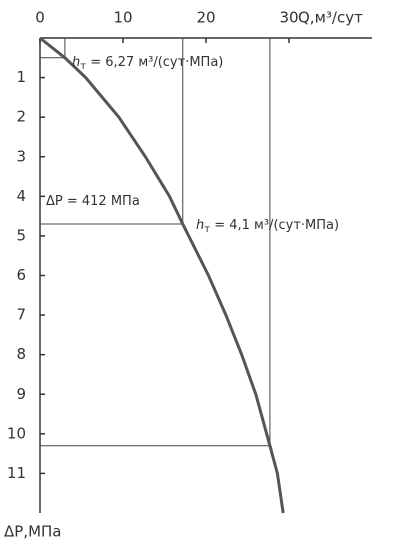  Describe the element at coordinates (274, 225) in the screenshot. I see `annotation-text: = 4,1 м³/(сут·МПа)` at that location.